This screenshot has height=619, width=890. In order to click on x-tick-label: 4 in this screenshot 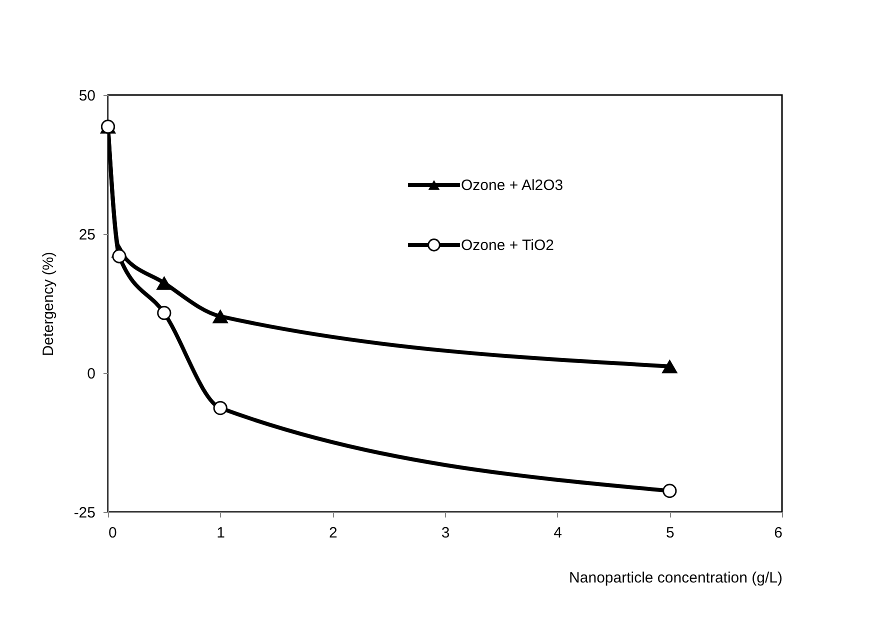, I will do `click(558, 533)`.